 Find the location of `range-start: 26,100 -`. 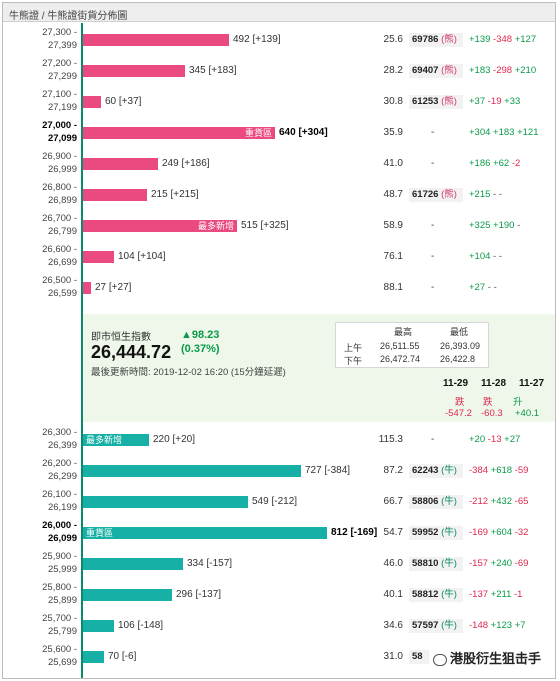

range-start: 26,100 - is located at coordinates (59, 494).